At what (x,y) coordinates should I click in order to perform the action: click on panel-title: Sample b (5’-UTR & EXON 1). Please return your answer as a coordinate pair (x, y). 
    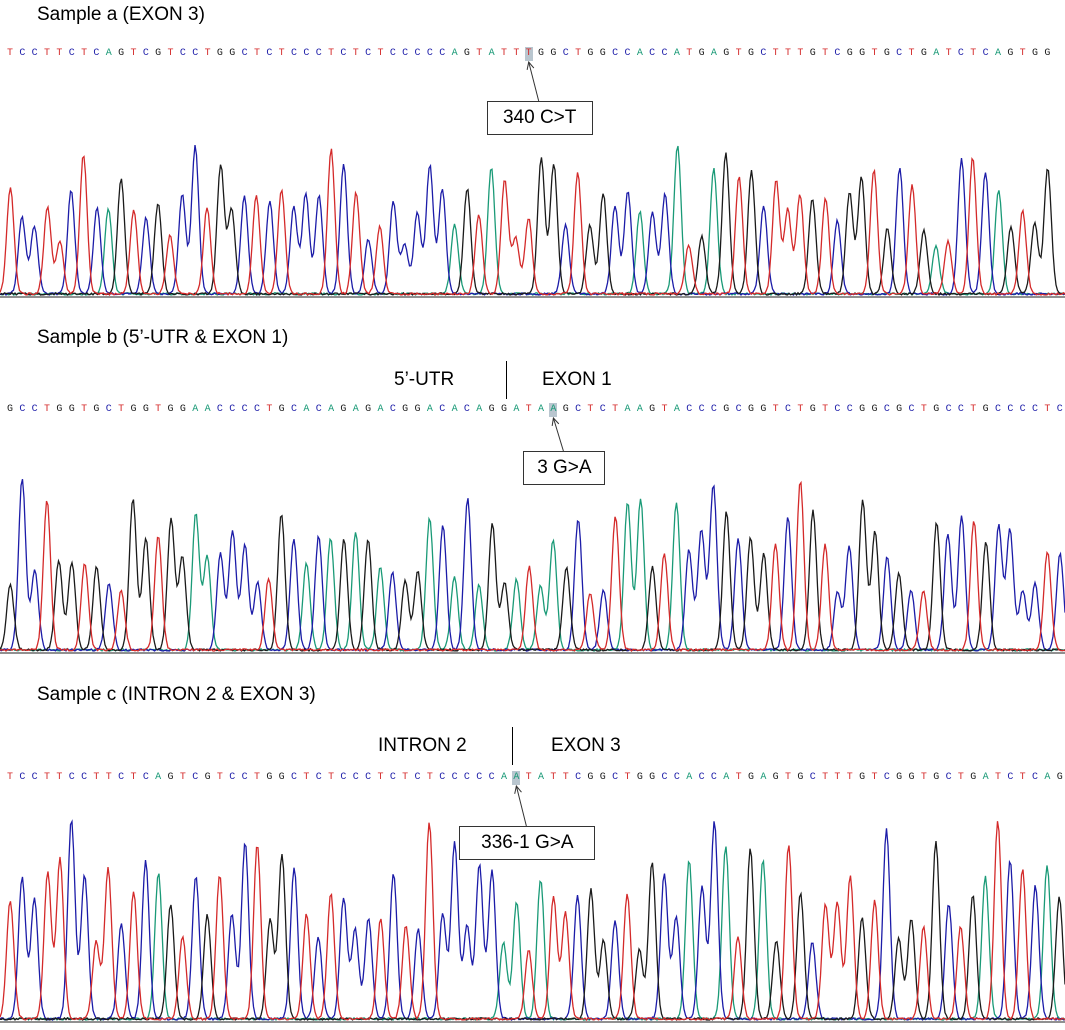
    Looking at the image, I should click on (163, 337).